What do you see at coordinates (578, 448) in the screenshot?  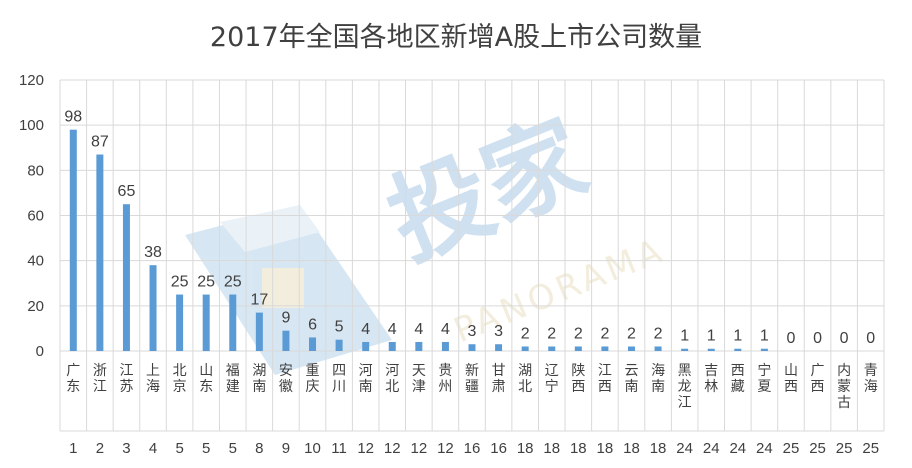 I see `rank-label-19: 18` at bounding box center [578, 448].